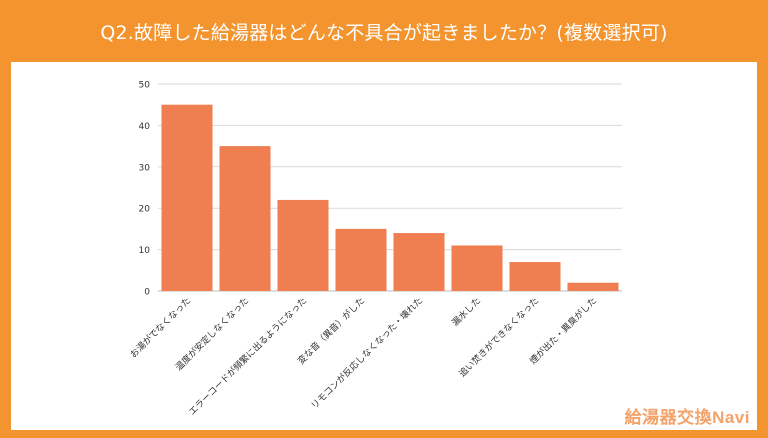 This screenshot has height=438, width=768. I want to click on y-tick-label: 0, so click(147, 293).